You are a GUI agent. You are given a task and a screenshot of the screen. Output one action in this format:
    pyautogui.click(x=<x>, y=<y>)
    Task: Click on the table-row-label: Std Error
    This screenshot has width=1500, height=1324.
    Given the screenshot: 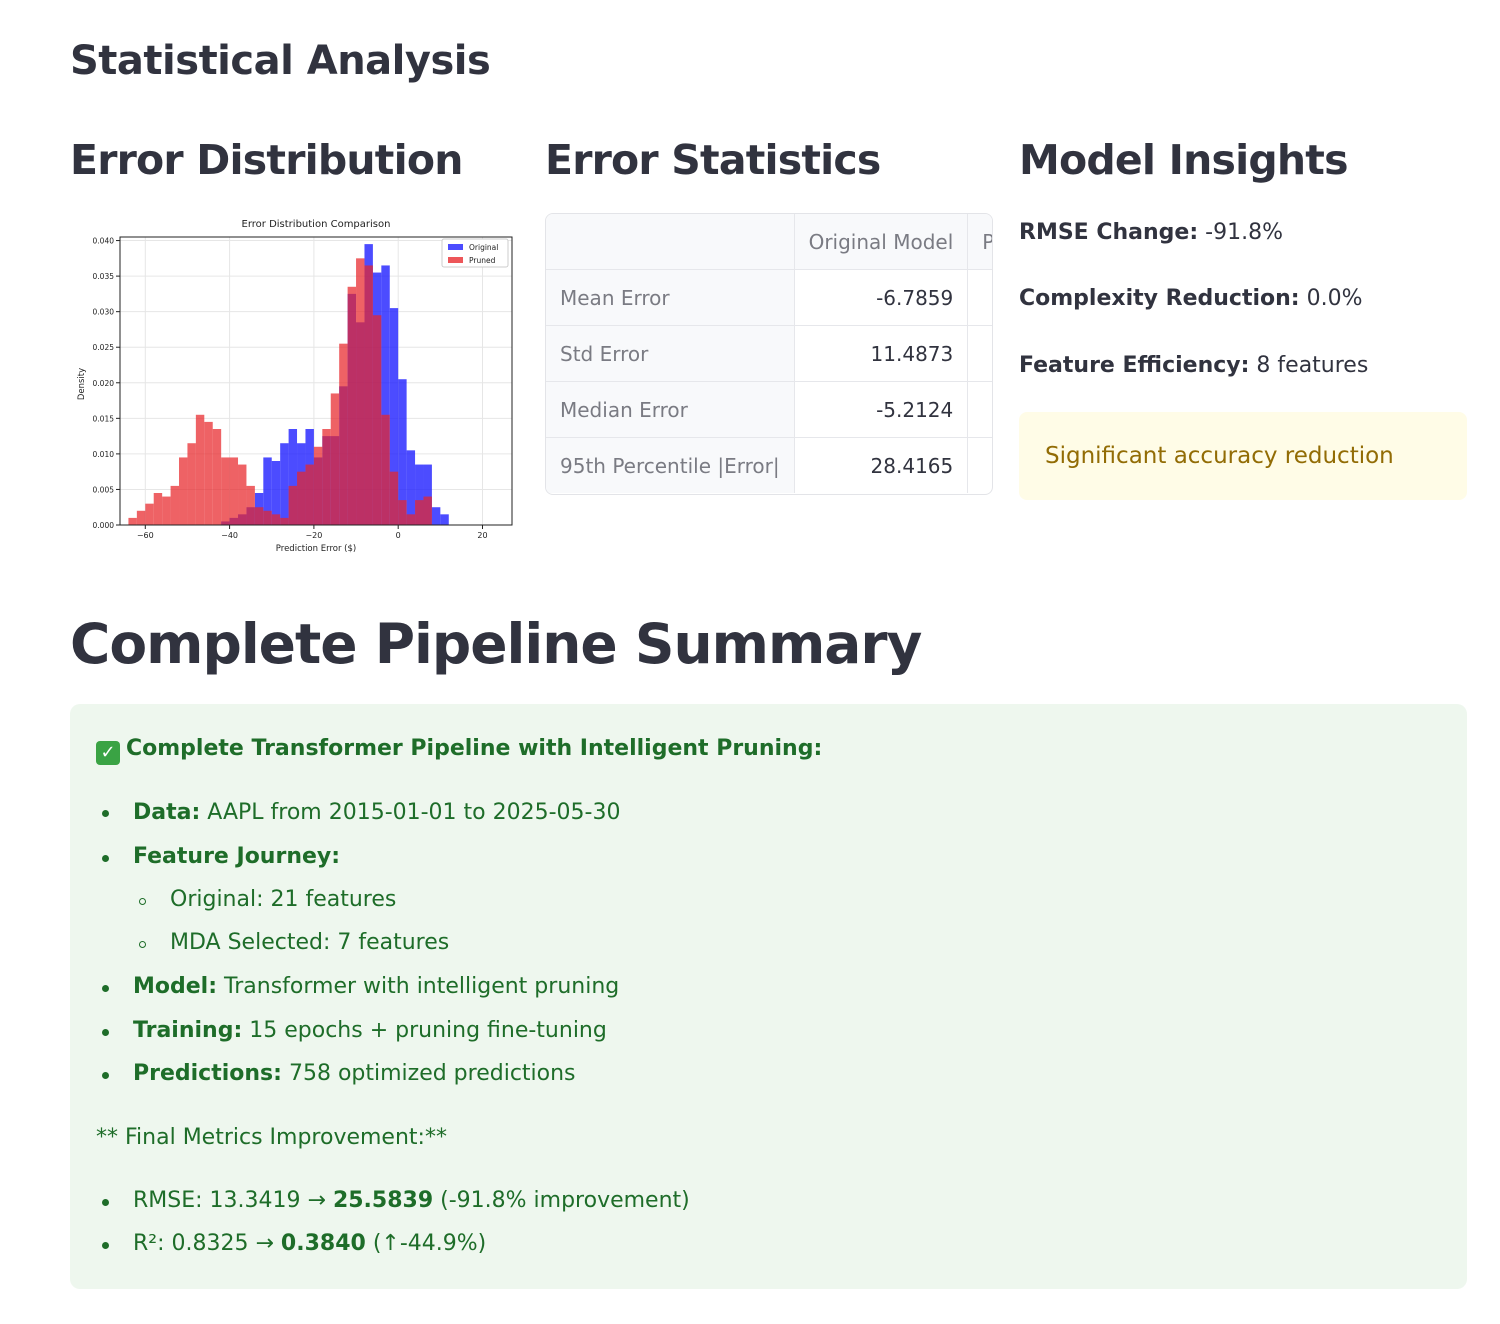 What is the action you would take?
    pyautogui.click(x=670, y=353)
    